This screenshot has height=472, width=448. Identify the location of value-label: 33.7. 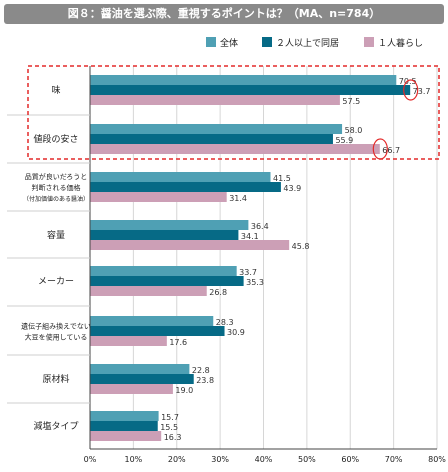
(248, 272).